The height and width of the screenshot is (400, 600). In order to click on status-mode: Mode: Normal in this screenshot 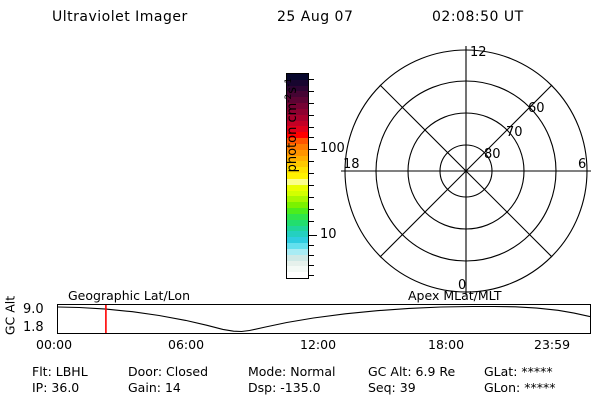, I will do `click(292, 371)`.